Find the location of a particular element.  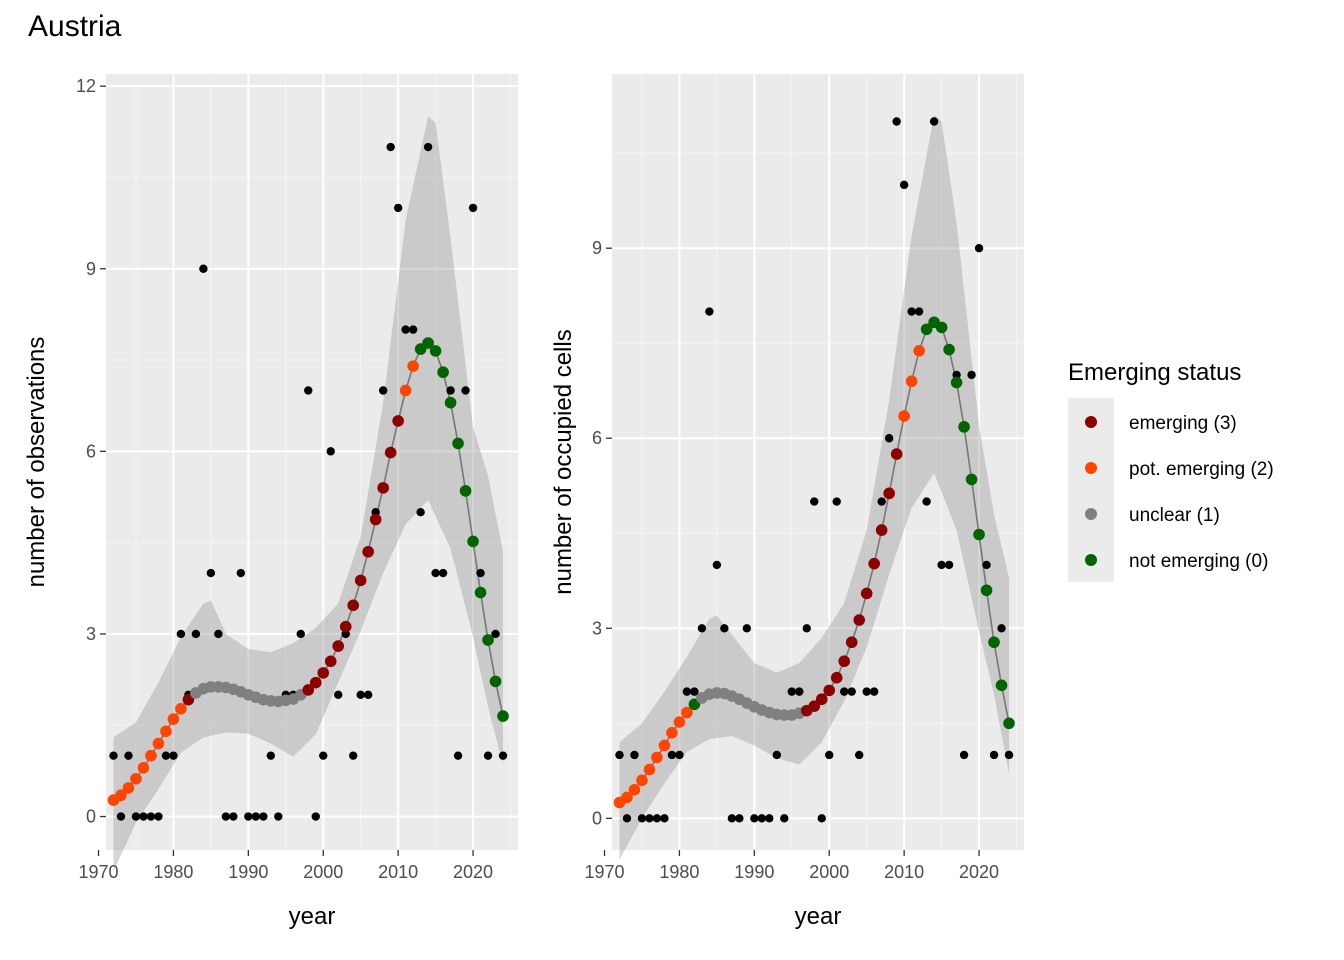

x-tick-label: 1980 is located at coordinates (679, 872).